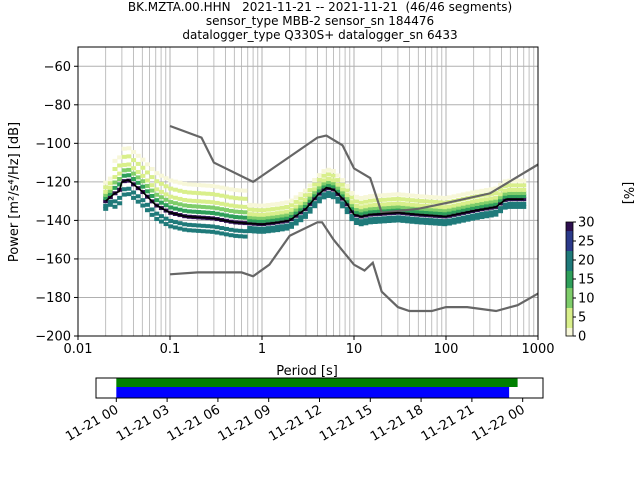 The height and width of the screenshot is (480, 640). I want to click on colorbar-tick-label: 15, so click(586, 280).